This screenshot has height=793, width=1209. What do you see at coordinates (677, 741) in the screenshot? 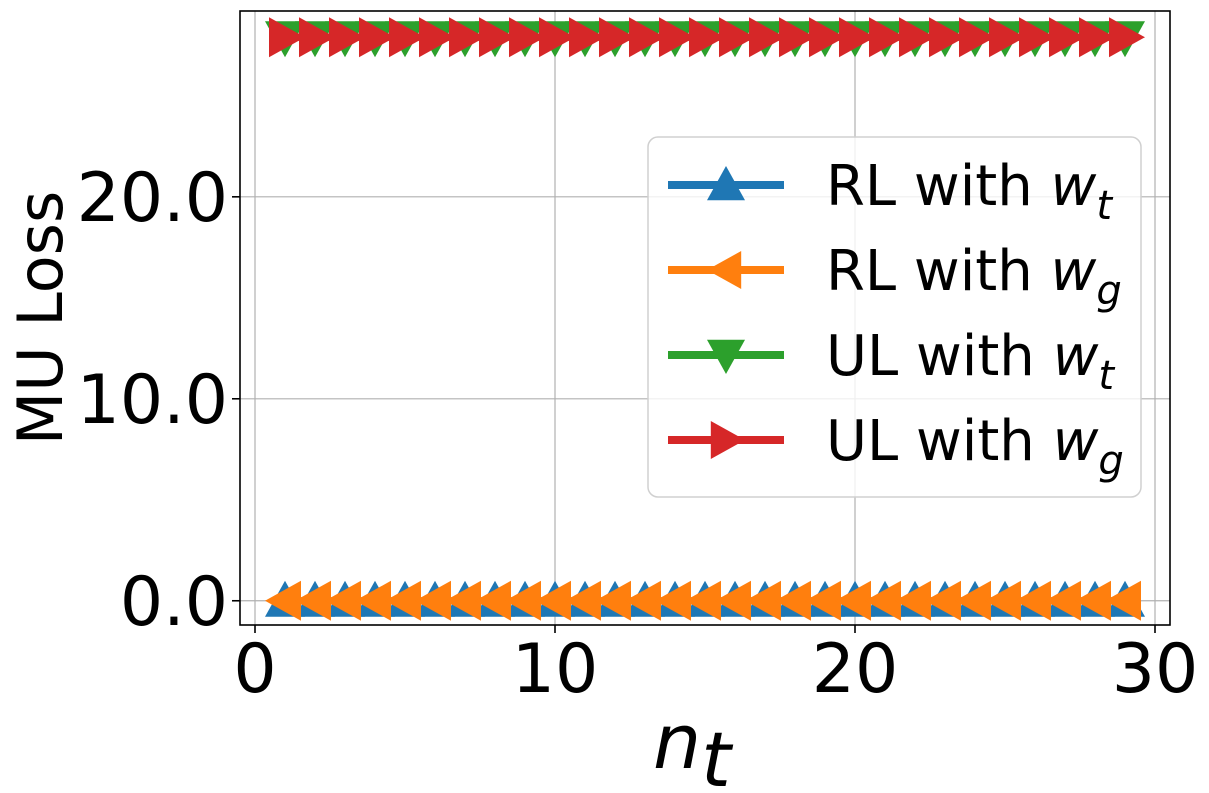
I see `x-axis-label-base: n` at bounding box center [677, 741].